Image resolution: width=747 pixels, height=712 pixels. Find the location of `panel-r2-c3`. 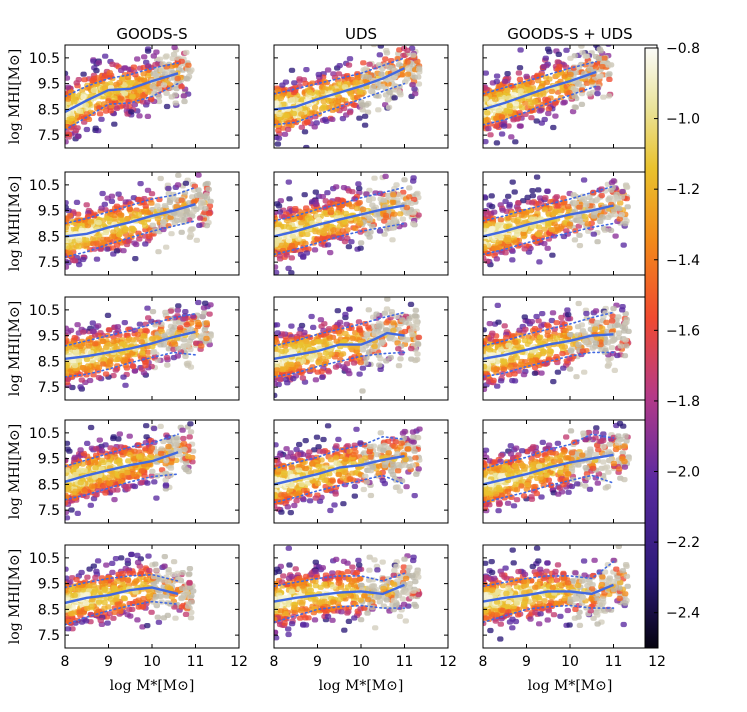

panel-r2-c3 is located at coordinates (570, 223).